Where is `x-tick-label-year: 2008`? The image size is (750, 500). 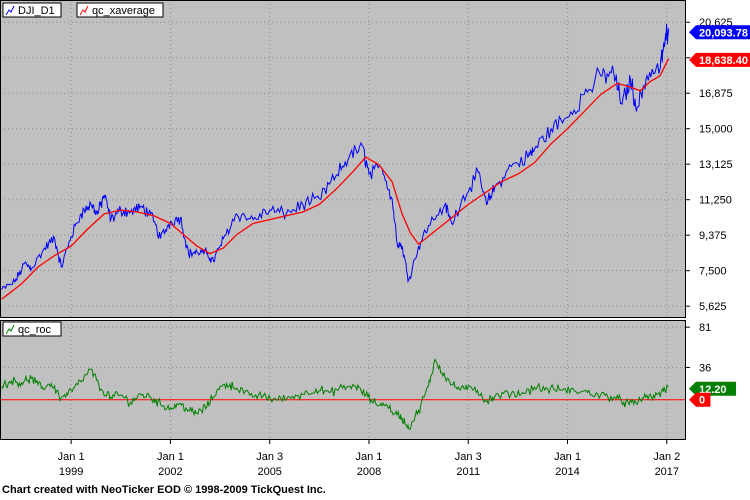
x-tick-label-year: 2008 is located at coordinates (369, 472).